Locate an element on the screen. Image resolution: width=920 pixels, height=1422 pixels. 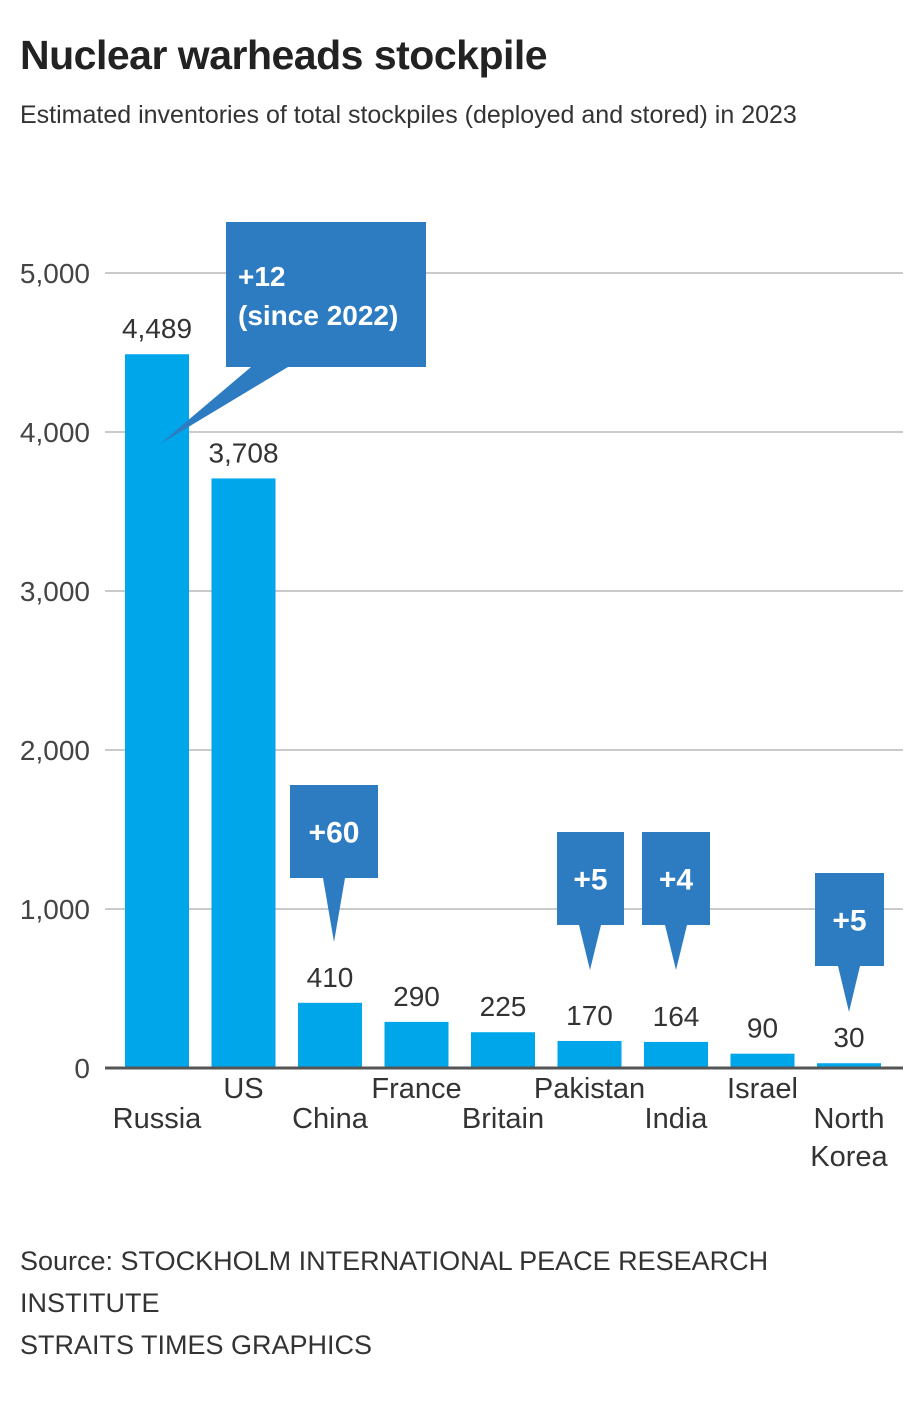
category-label-north: North is located at coordinates (849, 1119).